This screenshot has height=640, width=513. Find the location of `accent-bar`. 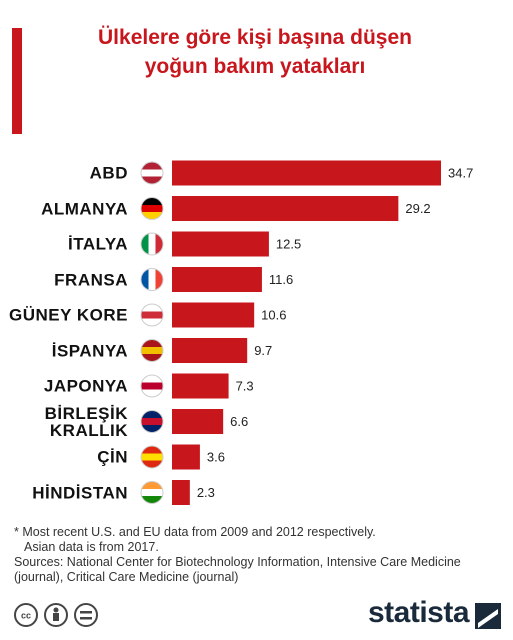

accent-bar is located at coordinates (17, 81).